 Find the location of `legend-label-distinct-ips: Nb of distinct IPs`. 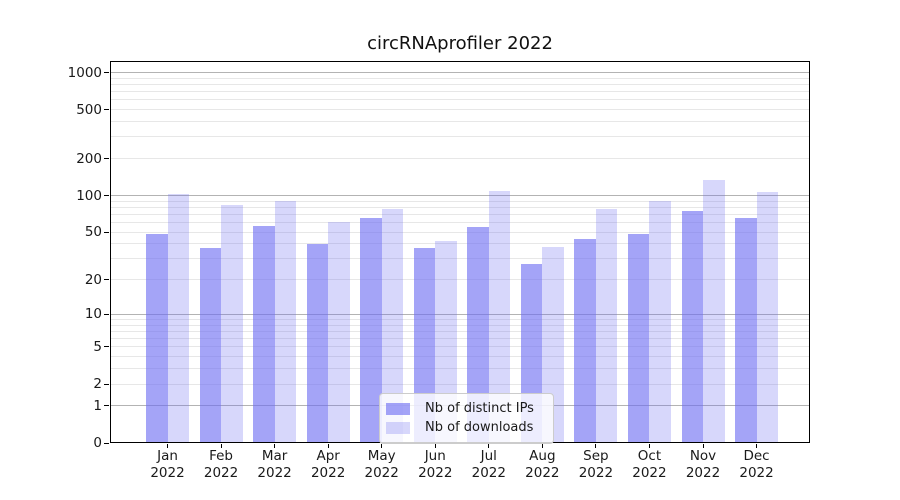

legend-label-distinct-ips: Nb of distinct IPs is located at coordinates (479, 408).